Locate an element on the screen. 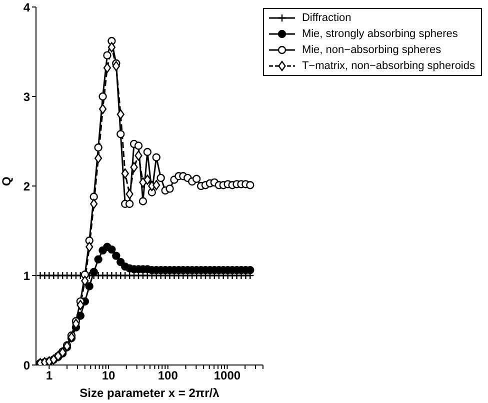 Image resolution: width=488 pixels, height=403 pixels. y-tick-label: 1 is located at coordinates (26, 275).